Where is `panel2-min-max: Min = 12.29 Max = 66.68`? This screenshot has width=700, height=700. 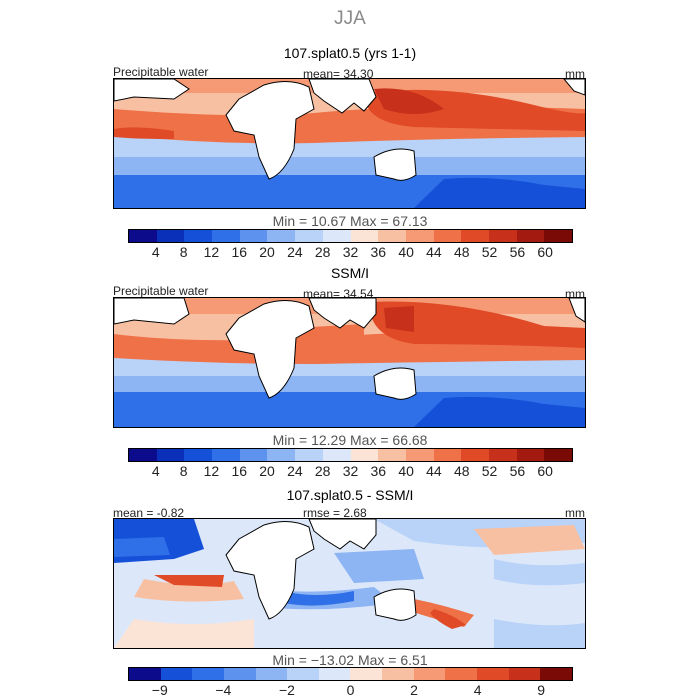
panel2-min-max: Min = 12.29 Max = 66.68 is located at coordinates (350, 440).